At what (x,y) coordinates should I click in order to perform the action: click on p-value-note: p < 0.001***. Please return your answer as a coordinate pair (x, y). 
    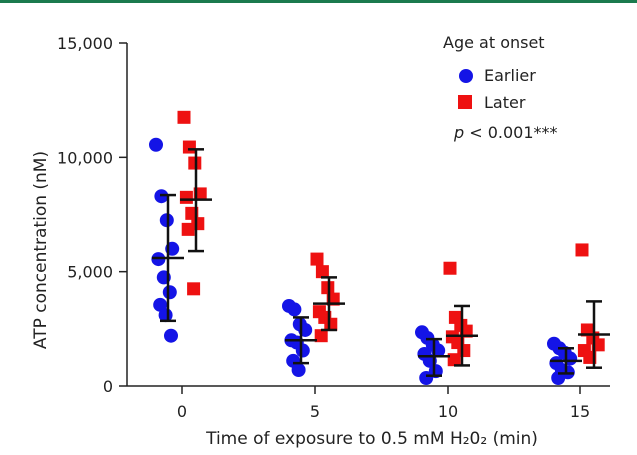
    Looking at the image, I should click on (505, 132).